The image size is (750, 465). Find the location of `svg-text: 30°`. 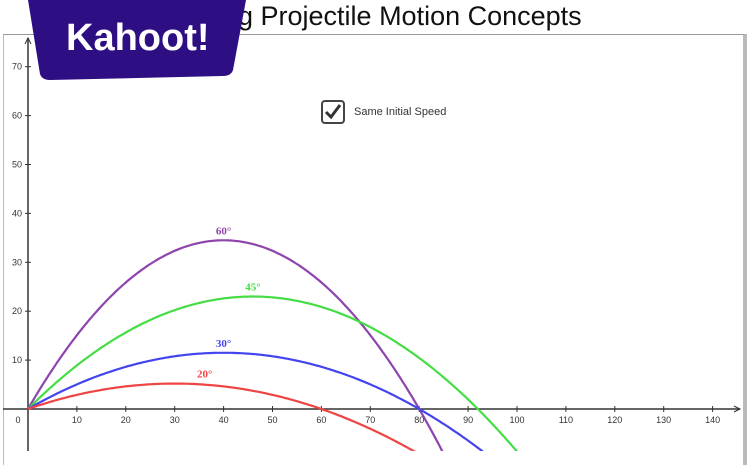

svg-text: 30° is located at coordinates (223, 344).